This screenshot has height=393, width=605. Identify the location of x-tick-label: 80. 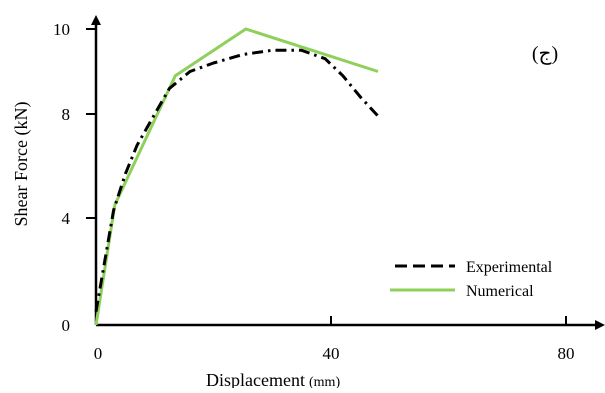
(566, 353).